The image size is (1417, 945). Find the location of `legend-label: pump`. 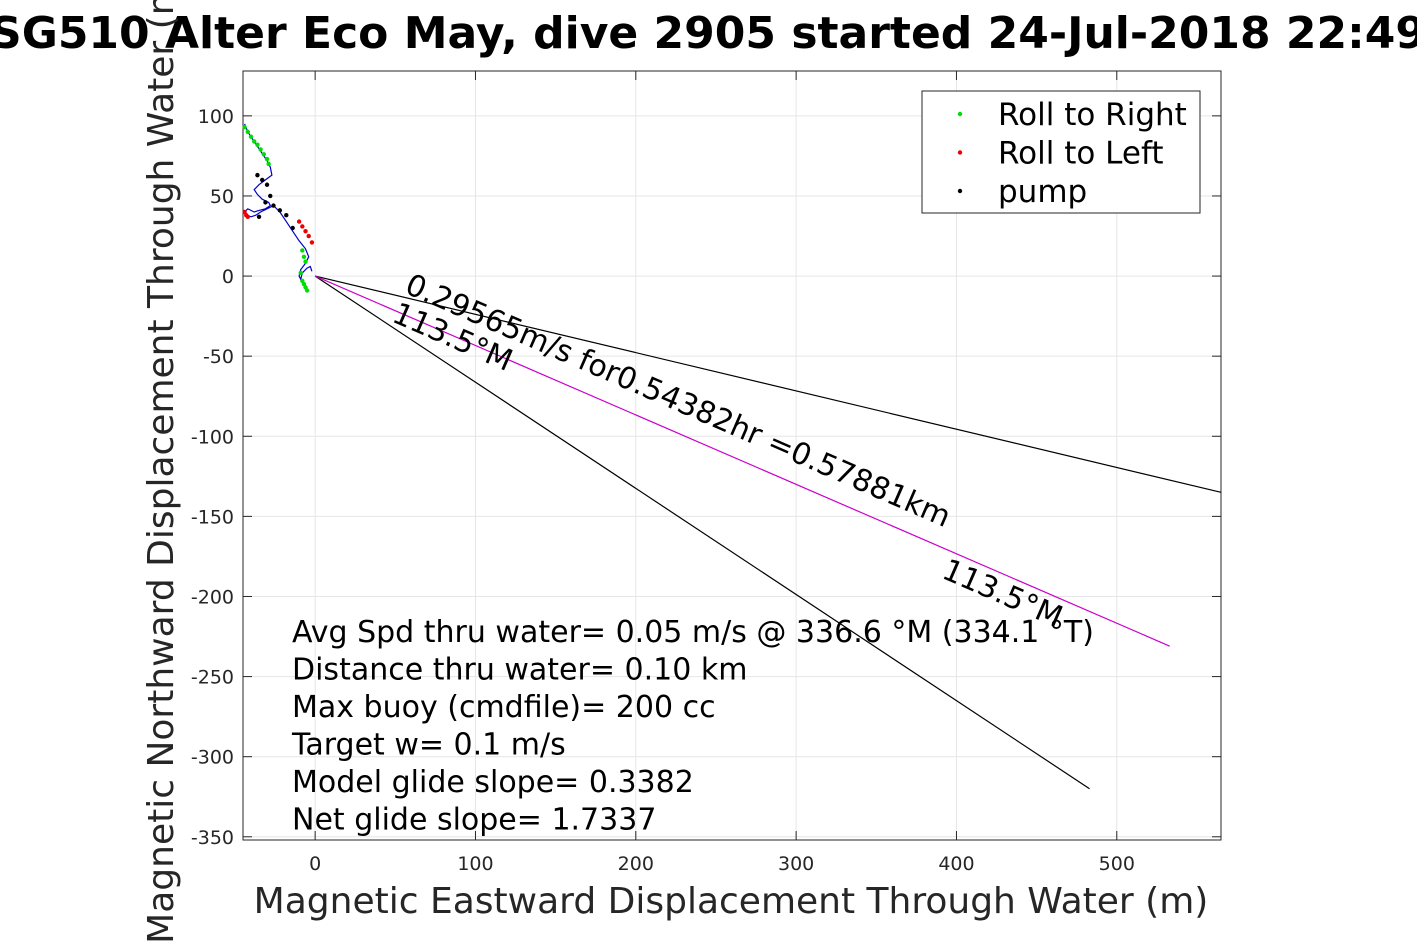

legend-label: pump is located at coordinates (1042, 192).